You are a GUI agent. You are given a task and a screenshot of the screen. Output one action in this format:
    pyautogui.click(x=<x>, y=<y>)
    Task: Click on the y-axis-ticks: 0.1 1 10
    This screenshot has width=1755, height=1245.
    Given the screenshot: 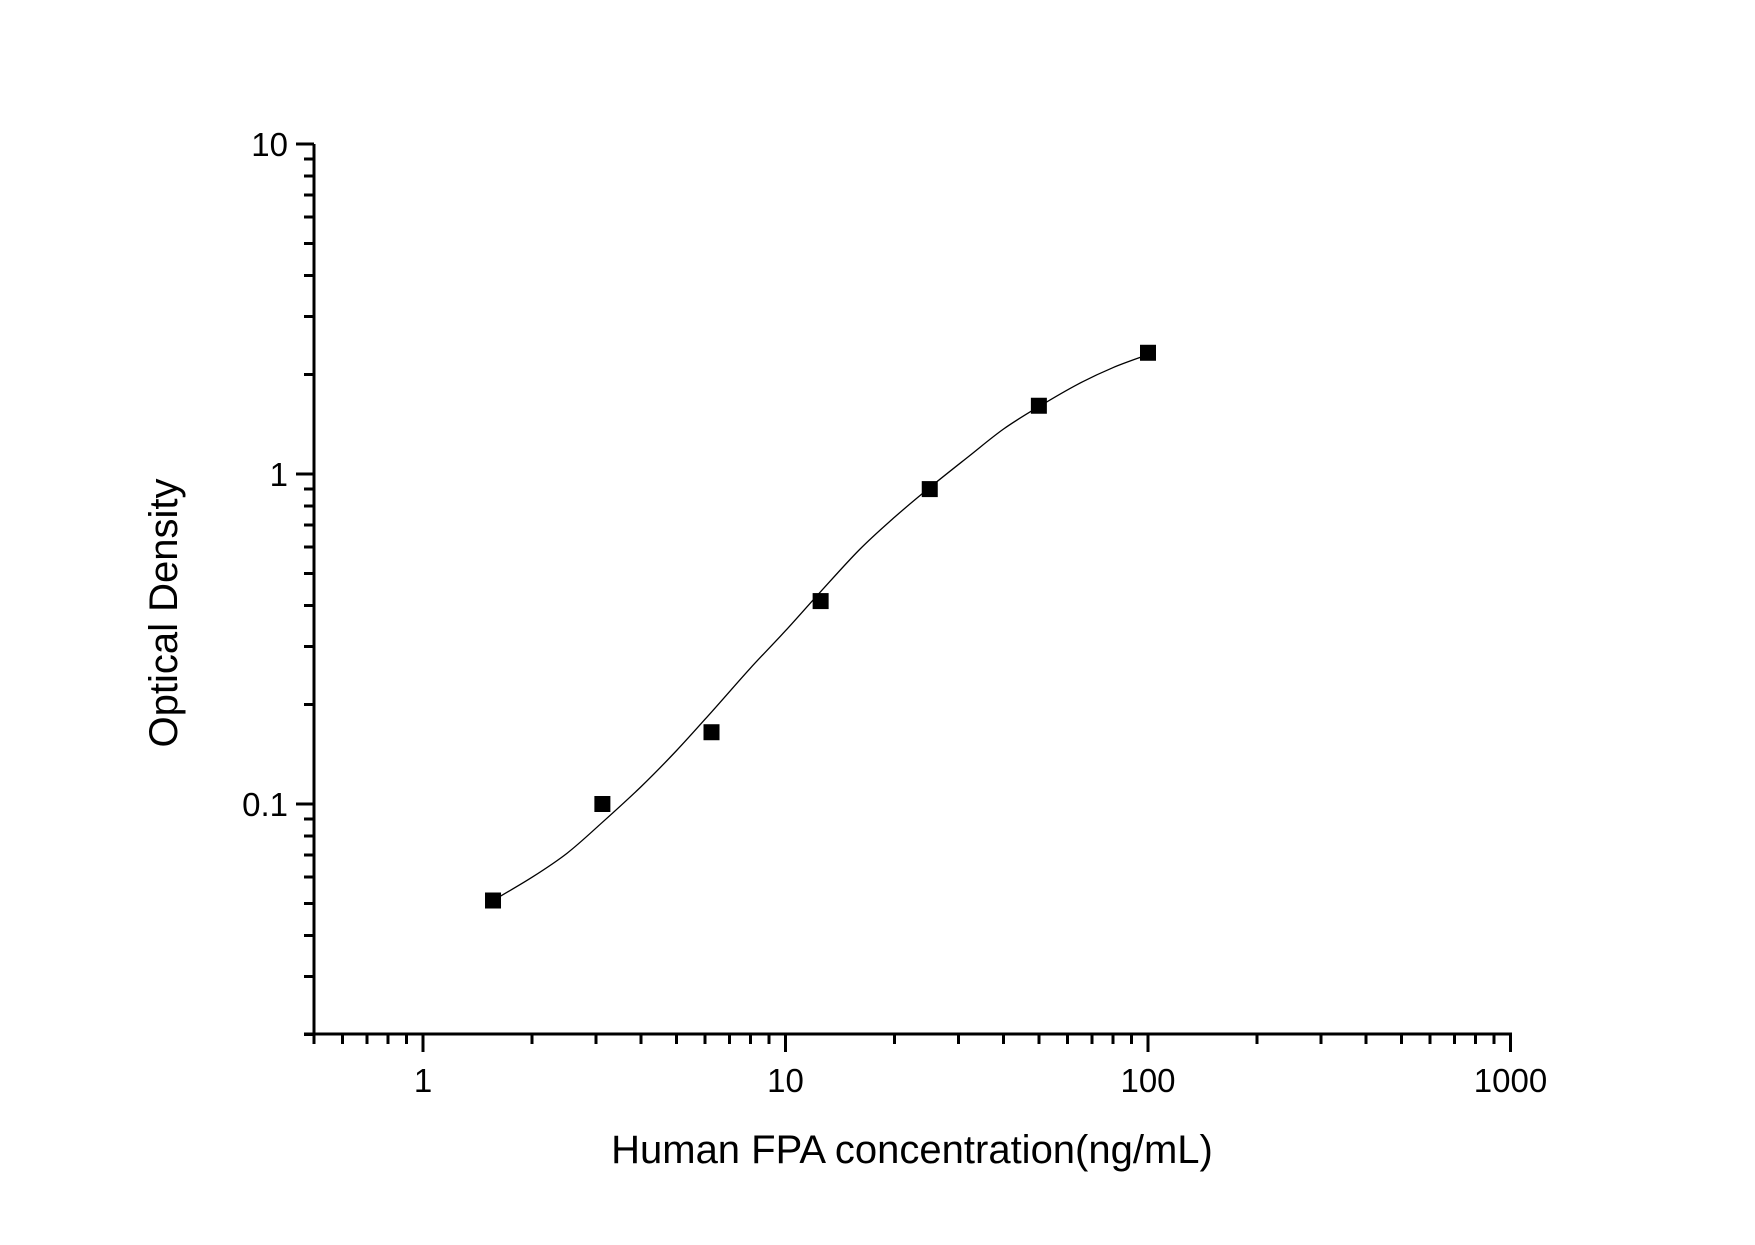 What is the action you would take?
    pyautogui.click(x=278, y=581)
    